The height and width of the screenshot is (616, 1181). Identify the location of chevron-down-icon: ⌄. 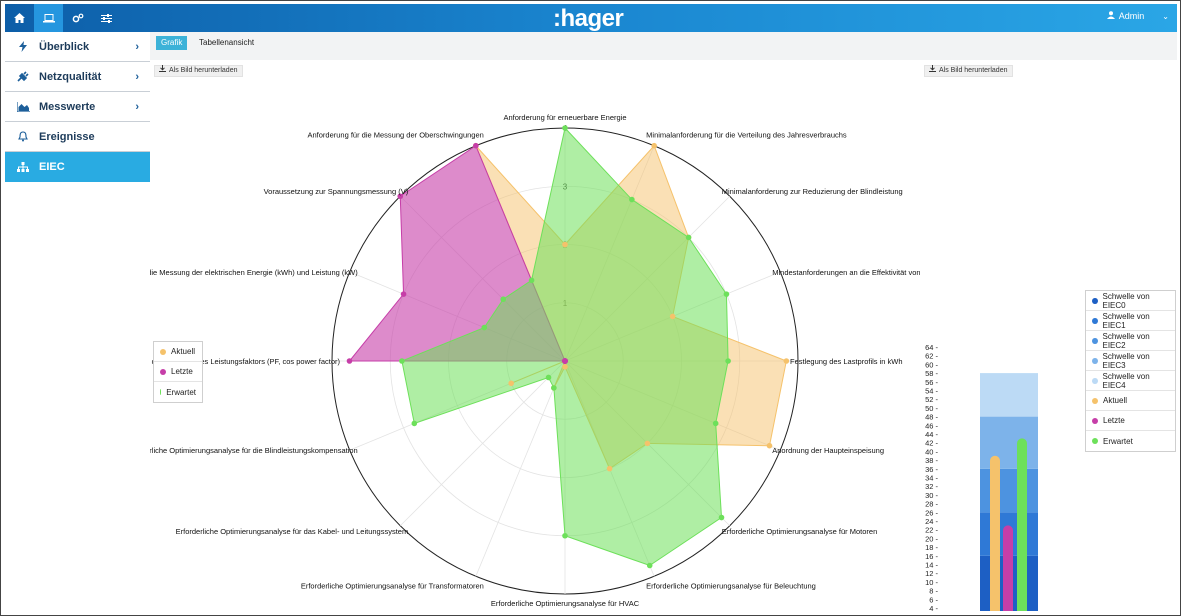
(1165, 16).